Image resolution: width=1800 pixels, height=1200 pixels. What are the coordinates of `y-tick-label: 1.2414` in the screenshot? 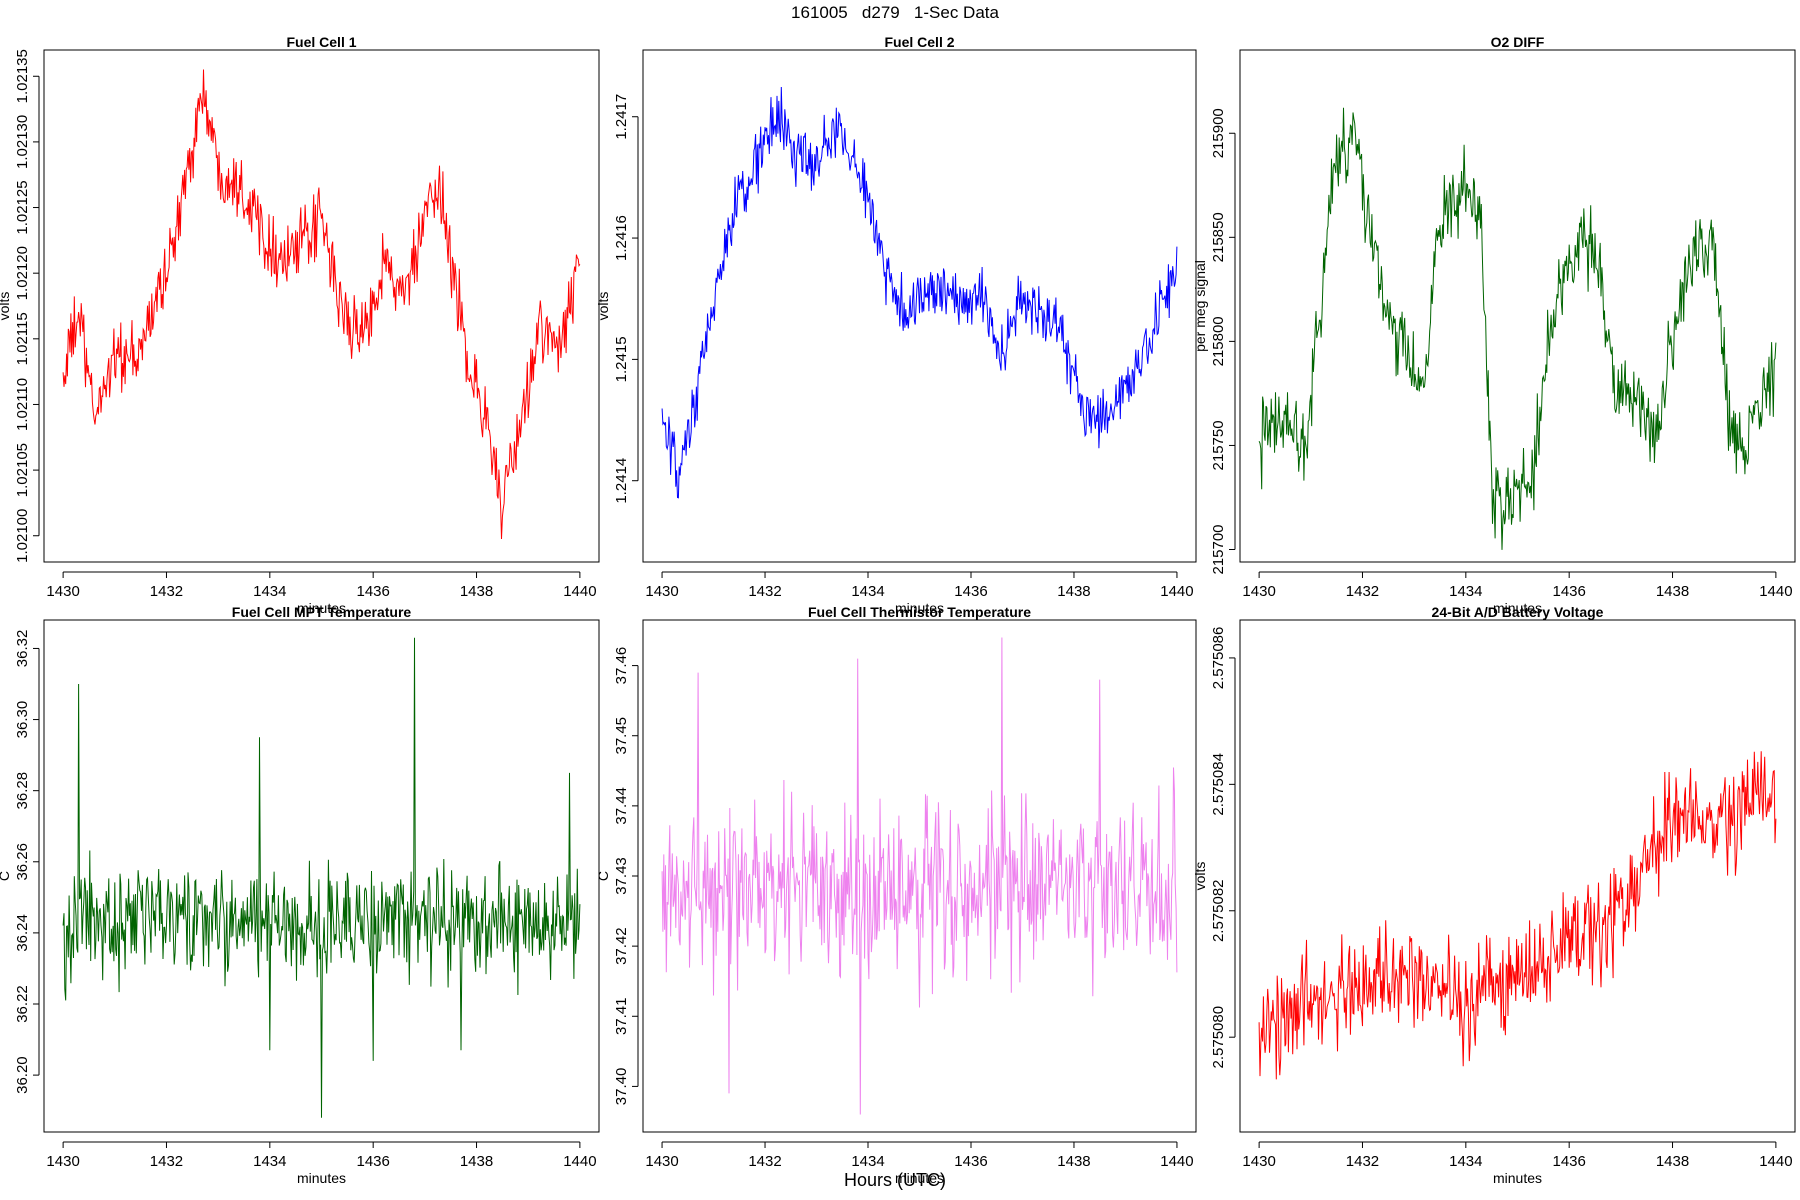 It's located at (621, 481).